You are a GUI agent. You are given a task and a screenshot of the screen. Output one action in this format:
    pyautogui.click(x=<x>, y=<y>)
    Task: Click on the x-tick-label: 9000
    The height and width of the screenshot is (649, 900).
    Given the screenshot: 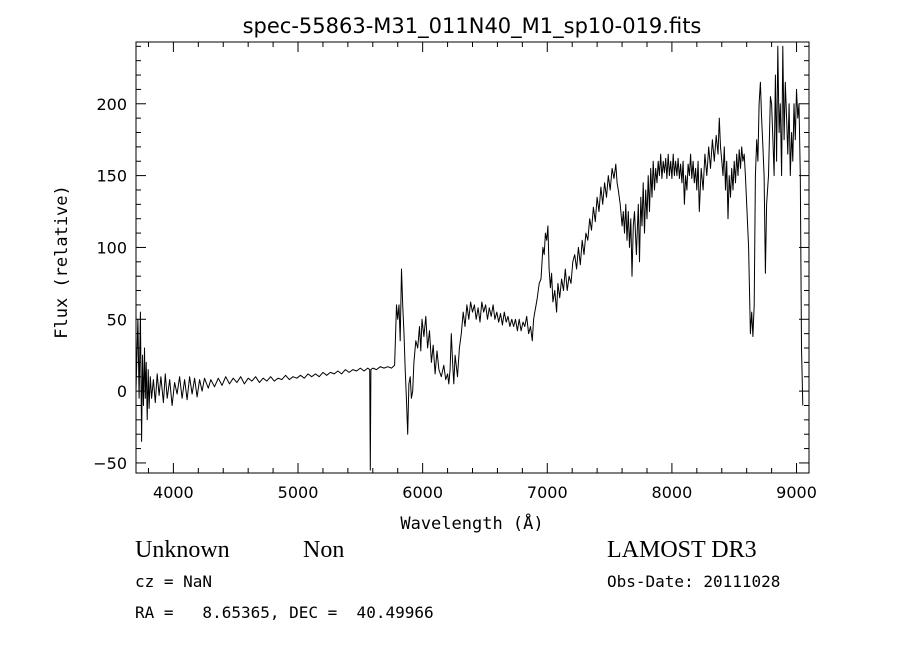 What is the action you would take?
    pyautogui.click(x=796, y=492)
    